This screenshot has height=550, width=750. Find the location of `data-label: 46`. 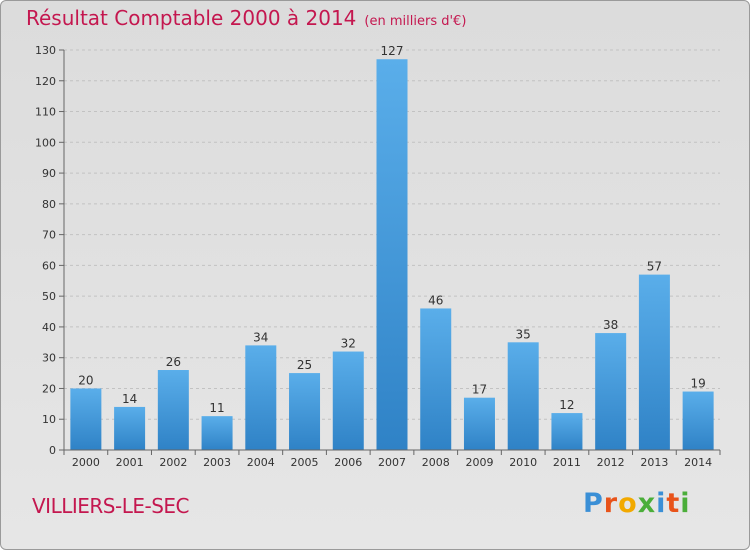

data-label: 46 is located at coordinates (435, 300).